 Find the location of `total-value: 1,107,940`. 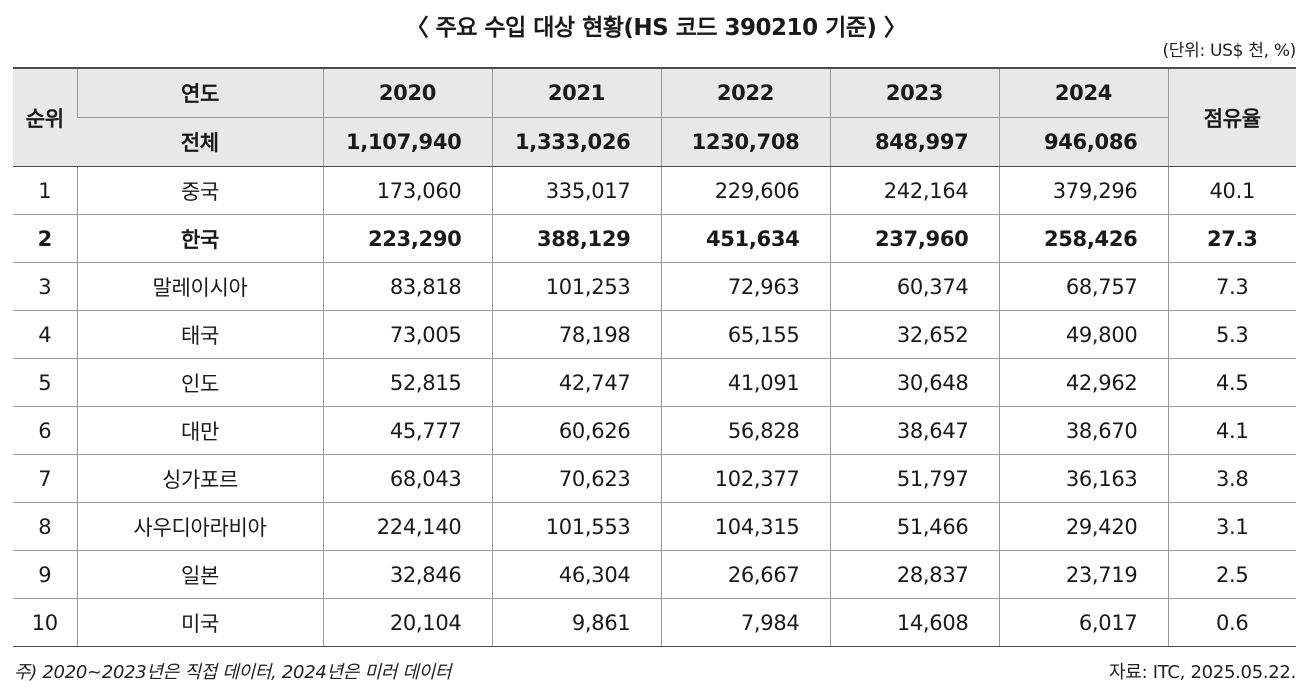

total-value: 1,107,940 is located at coordinates (407, 142).